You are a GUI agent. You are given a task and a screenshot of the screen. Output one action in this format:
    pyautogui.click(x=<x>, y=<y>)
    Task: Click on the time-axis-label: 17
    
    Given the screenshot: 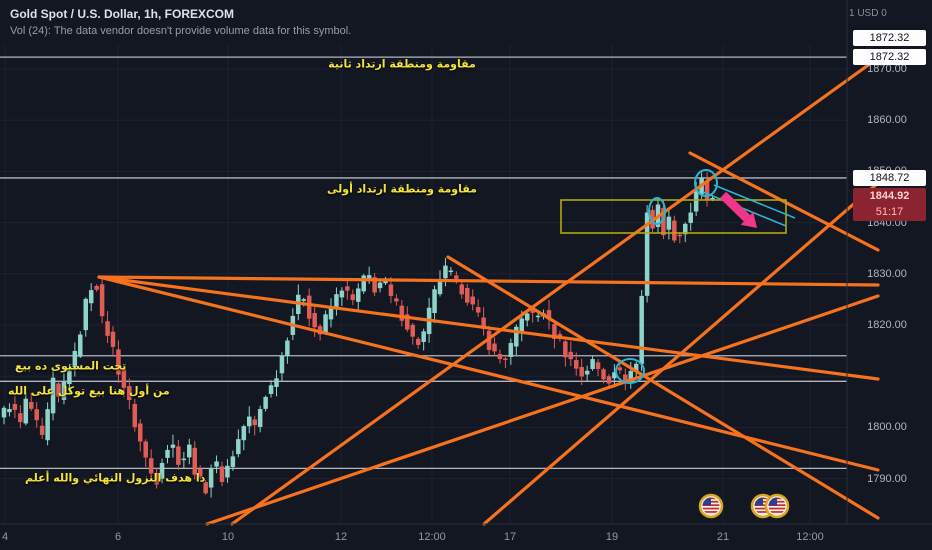 What is the action you would take?
    pyautogui.click(x=510, y=537)
    